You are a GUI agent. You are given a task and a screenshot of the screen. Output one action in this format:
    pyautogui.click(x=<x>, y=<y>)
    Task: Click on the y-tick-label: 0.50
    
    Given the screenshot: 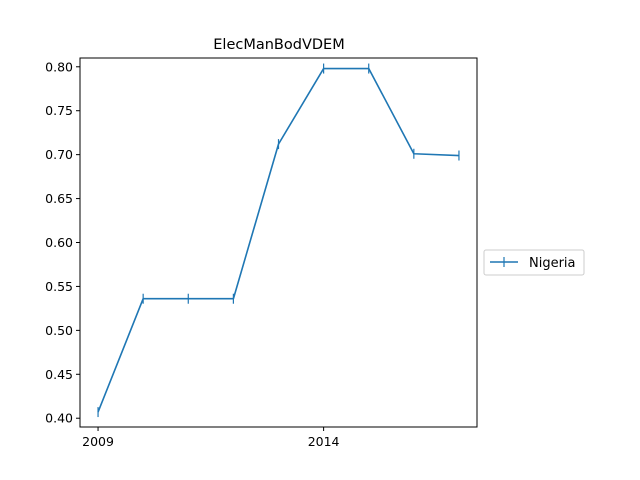 What is the action you would take?
    pyautogui.click(x=59, y=330)
    